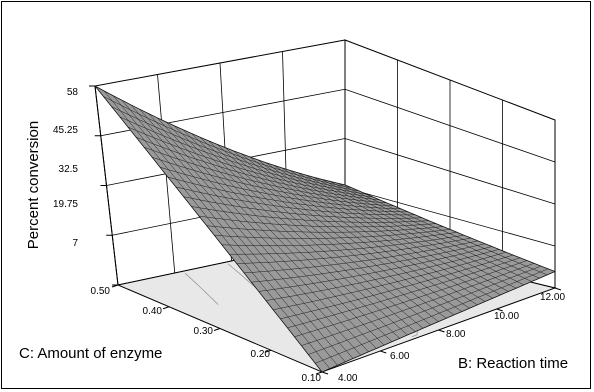 The height and width of the screenshot is (392, 594). Describe the element at coordinates (456, 334) in the screenshot. I see `x-tick-label: 8.00` at that location.